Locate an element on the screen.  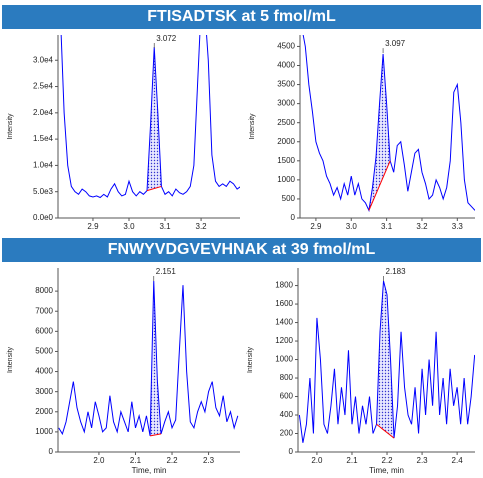
y-tick-label: 4500 is located at coordinates (286, 46).